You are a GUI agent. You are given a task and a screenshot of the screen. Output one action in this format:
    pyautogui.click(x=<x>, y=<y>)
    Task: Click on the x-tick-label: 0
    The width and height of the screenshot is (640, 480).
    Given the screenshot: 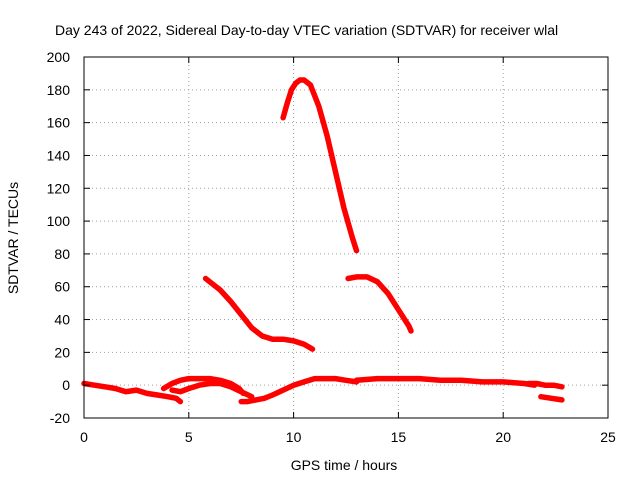 What is the action you would take?
    pyautogui.click(x=84, y=437)
    